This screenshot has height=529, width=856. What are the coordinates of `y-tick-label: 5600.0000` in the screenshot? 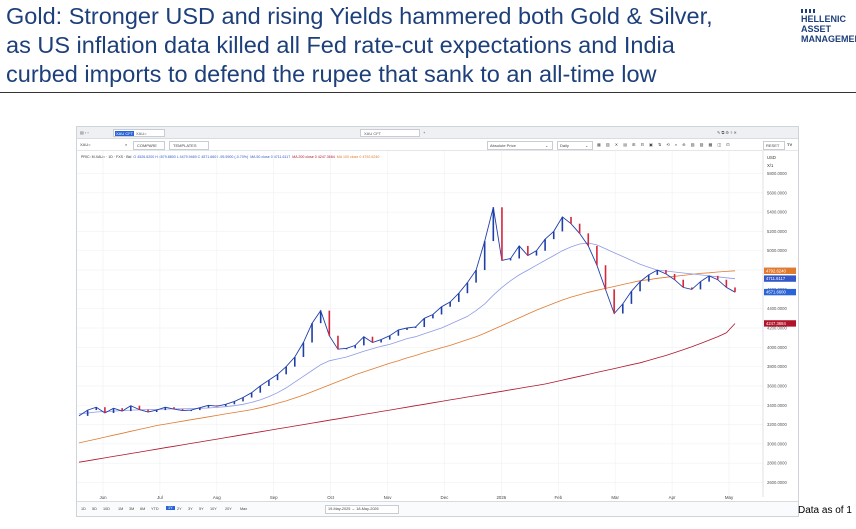 It's located at (777, 192).